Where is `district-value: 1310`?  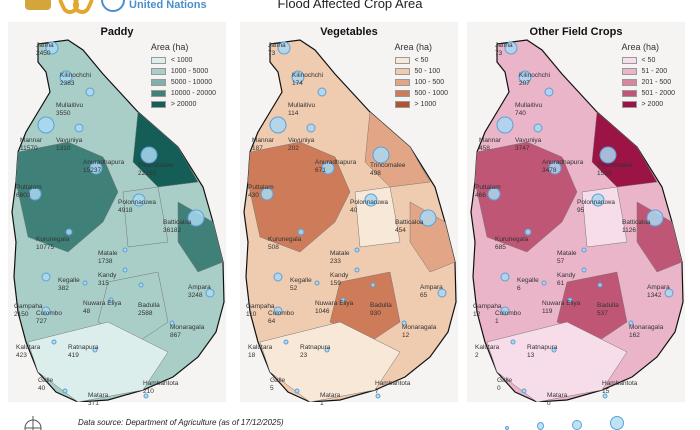
district-value: 1310 is located at coordinates (63, 148).